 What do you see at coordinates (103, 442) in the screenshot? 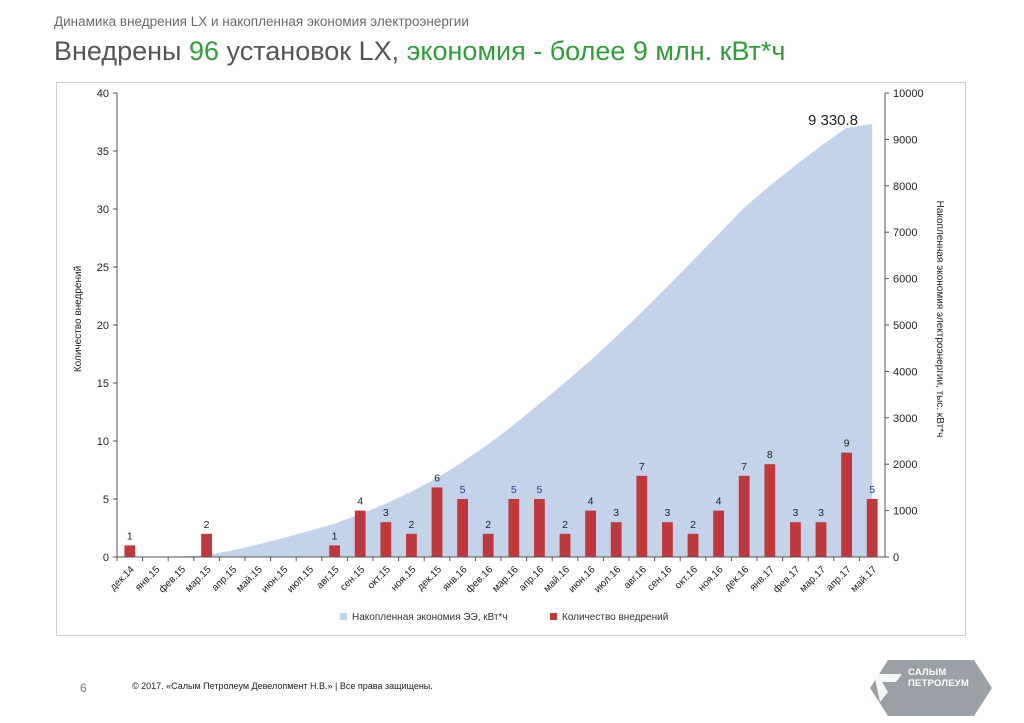
I see `y-tick-label: 10` at bounding box center [103, 442].